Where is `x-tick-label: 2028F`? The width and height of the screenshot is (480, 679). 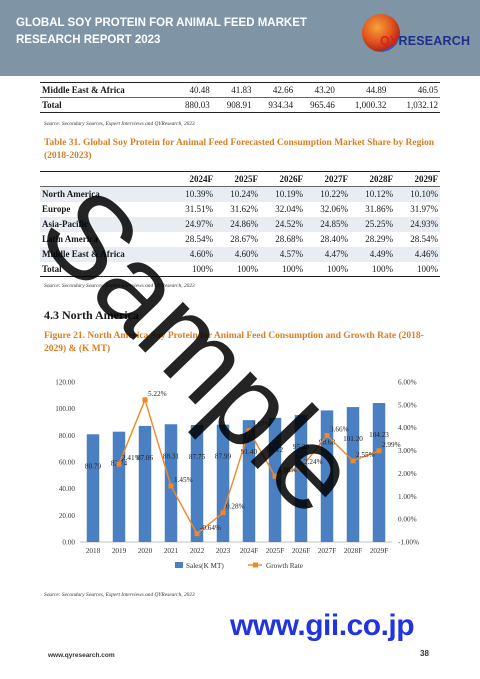
x-tick-label: 2028F is located at coordinates (353, 551).